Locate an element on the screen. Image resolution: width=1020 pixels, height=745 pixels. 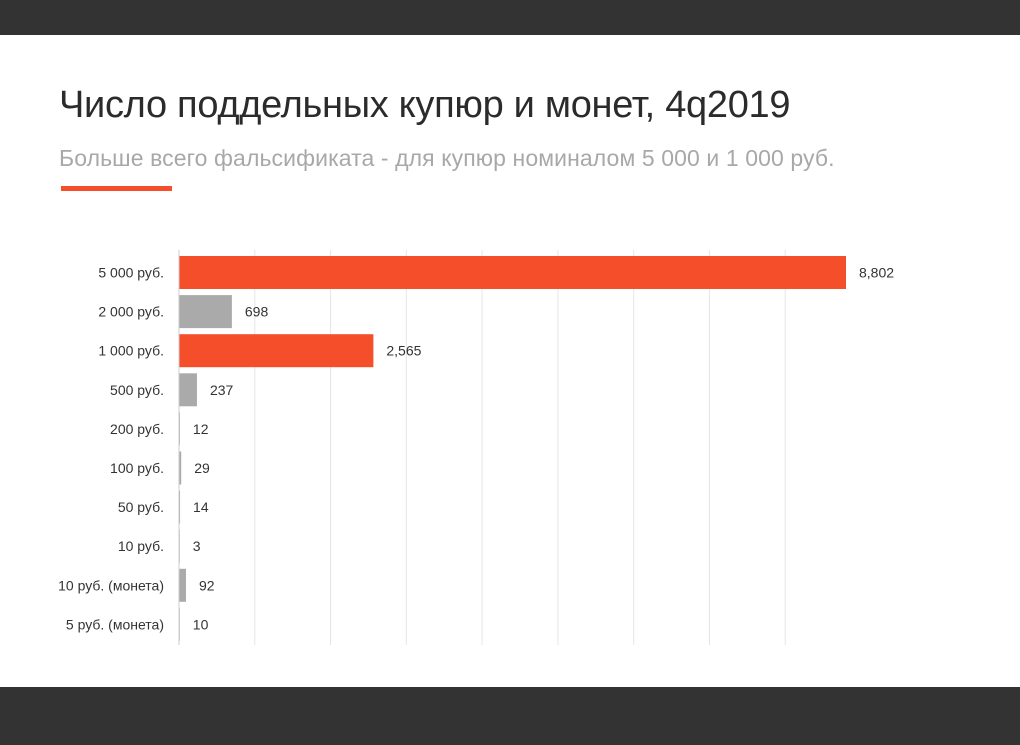
top-bar is located at coordinates (510, 17).